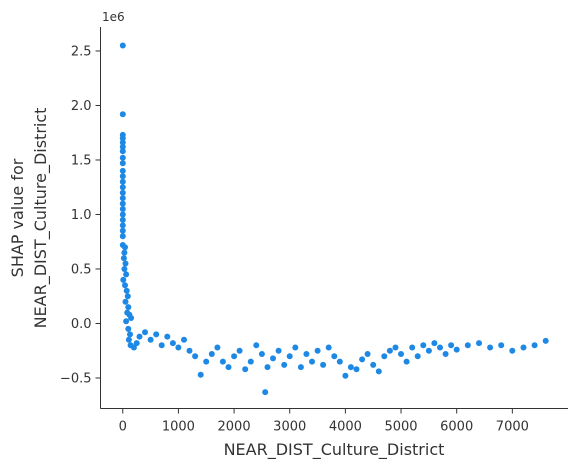  I want to click on y-axis-label-line-1: SHAP value for, so click(17, 217).